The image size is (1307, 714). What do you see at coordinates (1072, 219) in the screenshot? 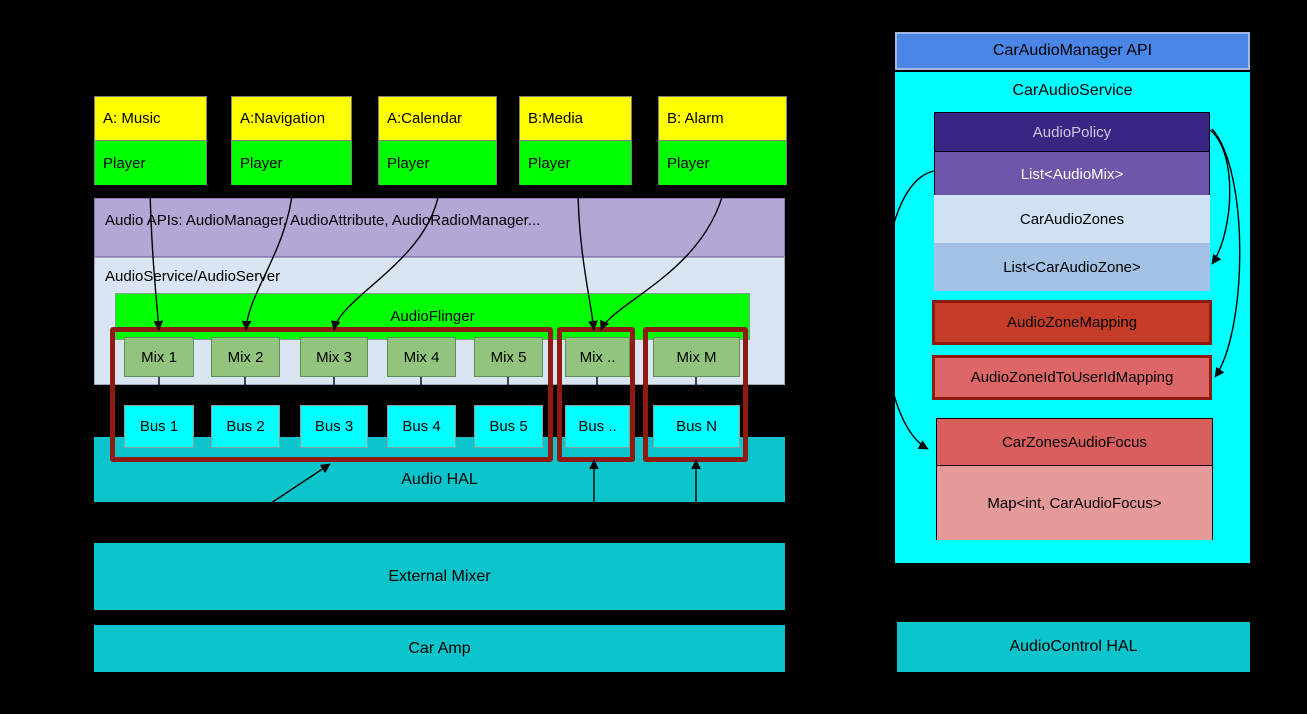
I see `car-audio-zones-box: CarAudioZones` at bounding box center [1072, 219].